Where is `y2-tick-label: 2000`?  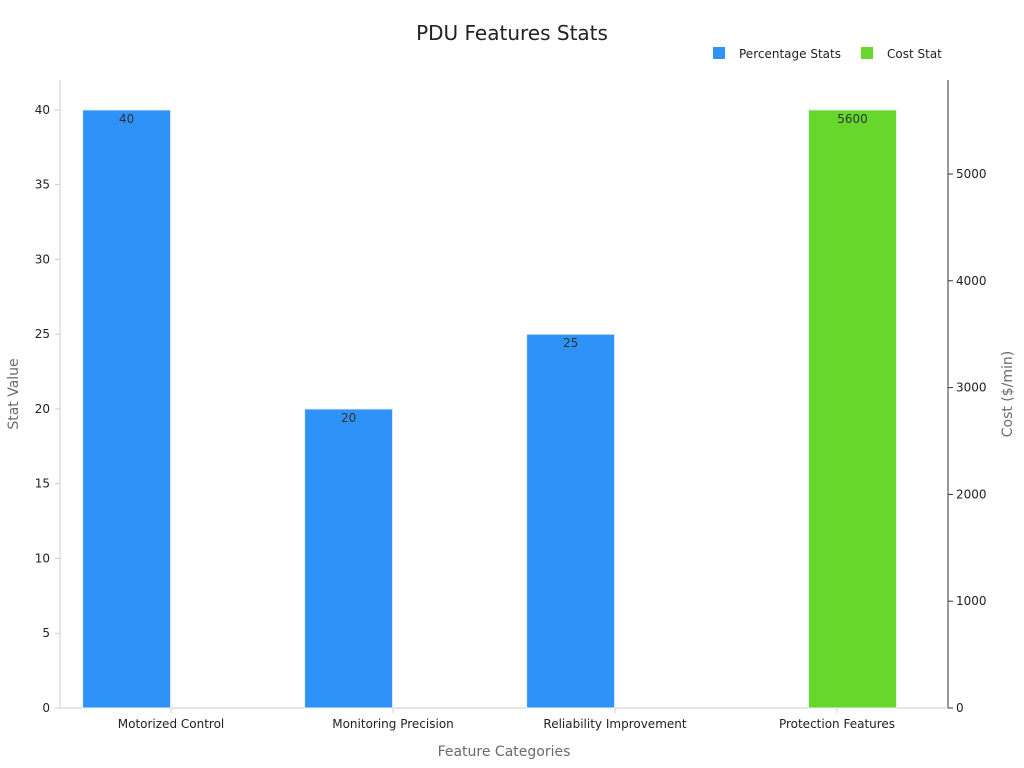
y2-tick-label: 2000 is located at coordinates (971, 494).